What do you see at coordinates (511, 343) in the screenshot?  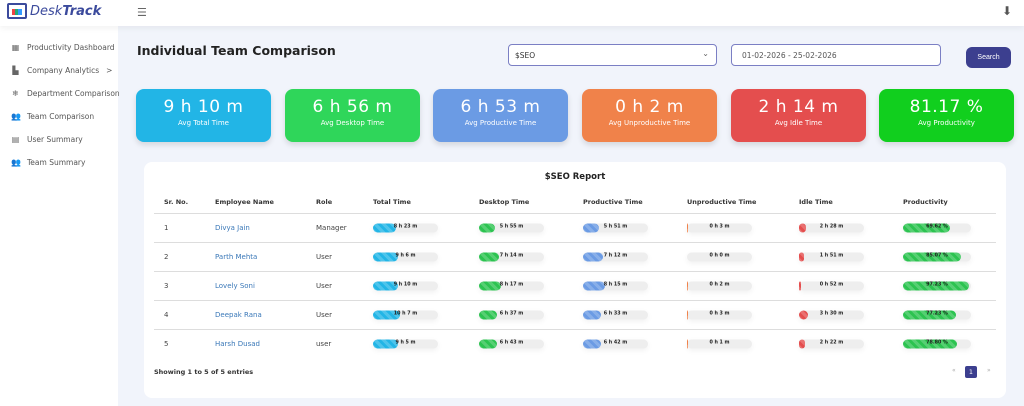 I see `desktop-value: 6 h 43 m` at bounding box center [511, 343].